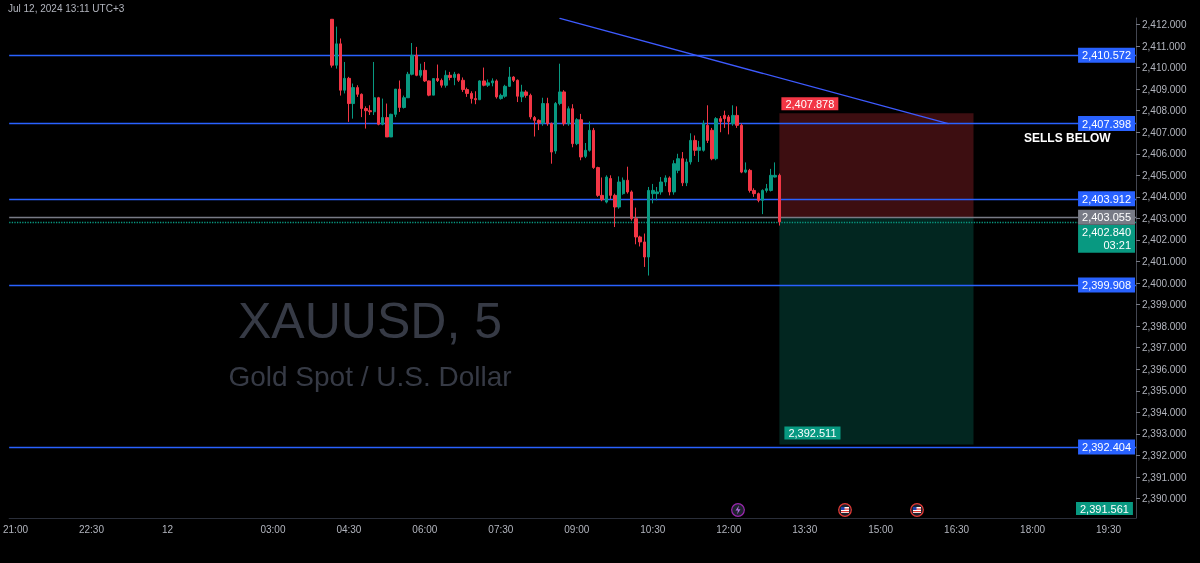 The width and height of the screenshot is (1200, 563). What do you see at coordinates (1164, 283) in the screenshot?
I see `y-tick-label: 2,400.000` at bounding box center [1164, 283].